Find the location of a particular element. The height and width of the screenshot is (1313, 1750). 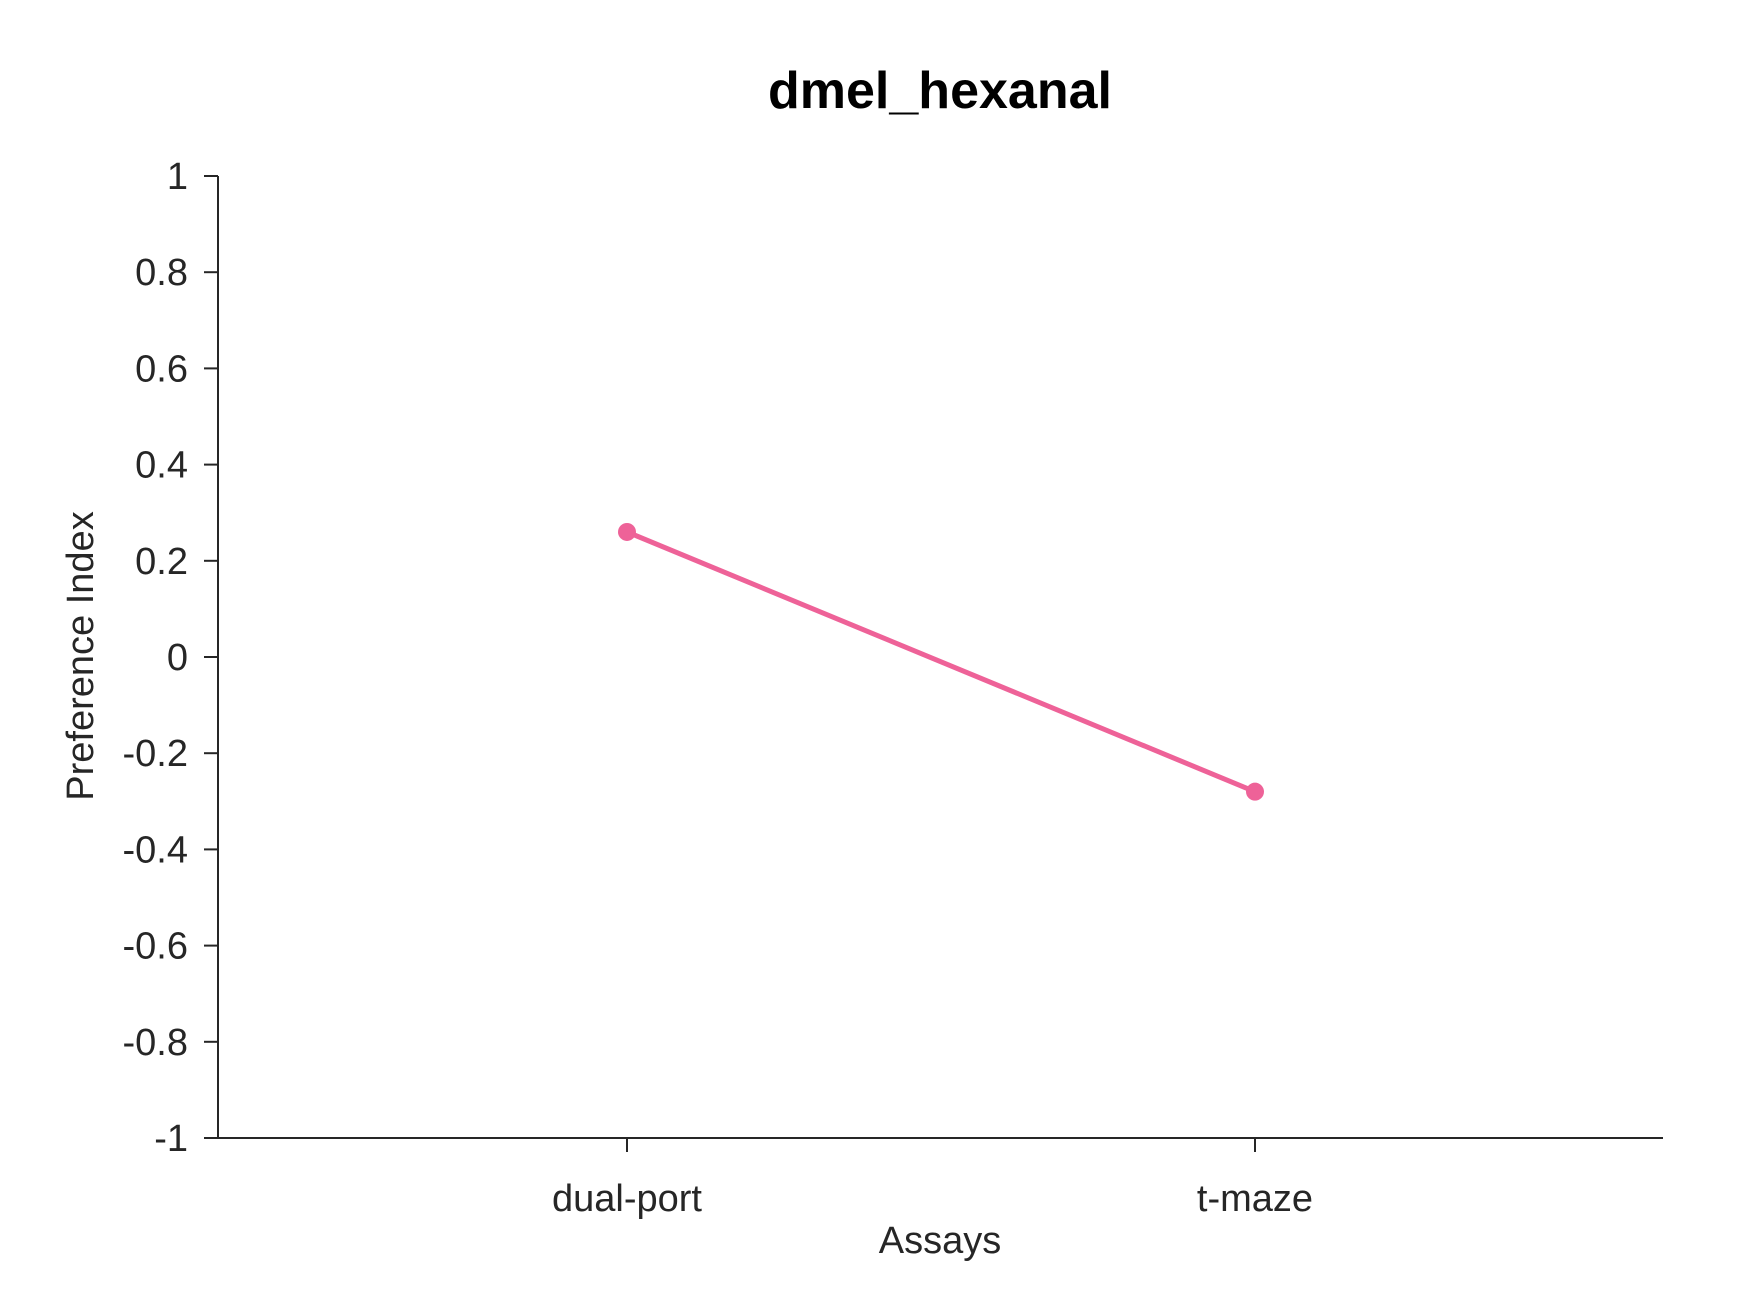

y-tick-label: 0.8 is located at coordinates (161, 273).